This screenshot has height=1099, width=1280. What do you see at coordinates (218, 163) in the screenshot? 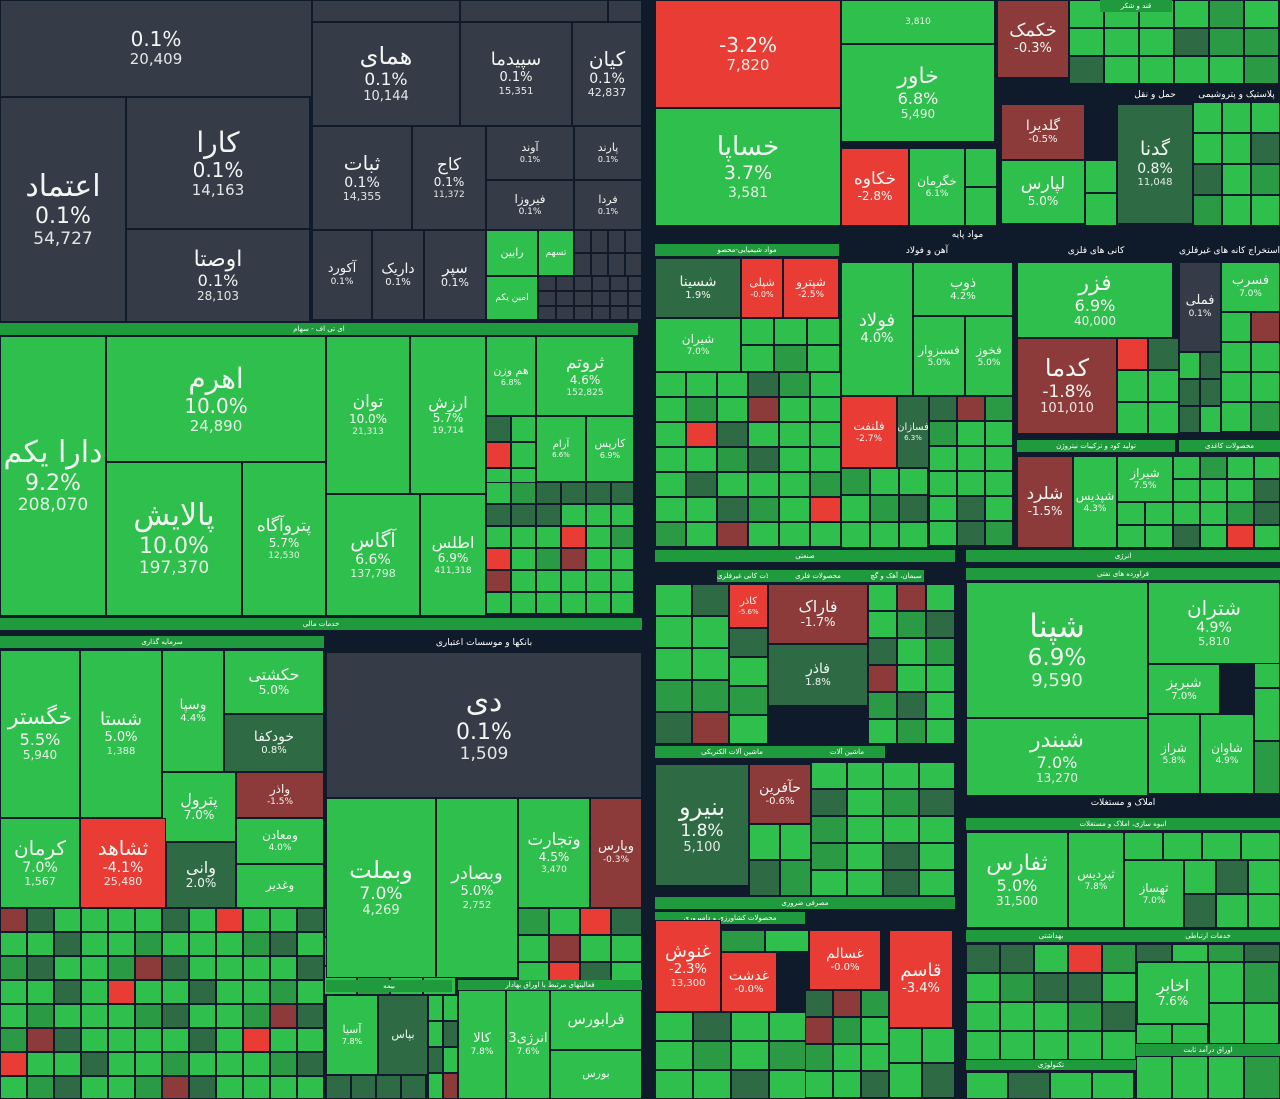
I see `symbol-tile: کارا 0.1% 14,163` at bounding box center [218, 163].